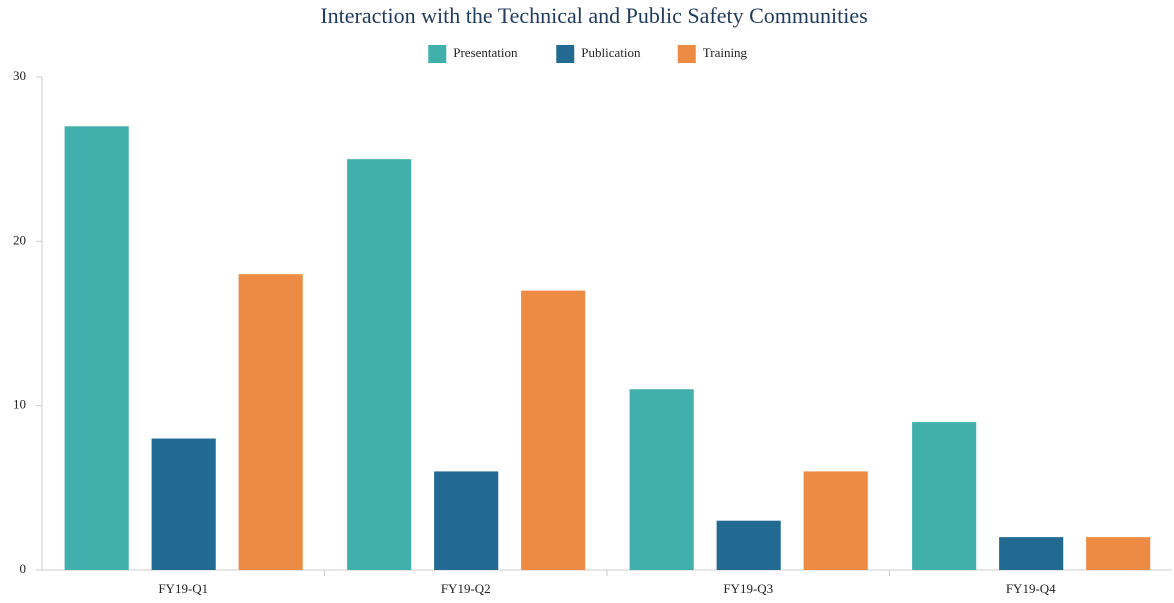 The image size is (1174, 603). What do you see at coordinates (725, 52) in the screenshot?
I see `legend-label: Training` at bounding box center [725, 52].